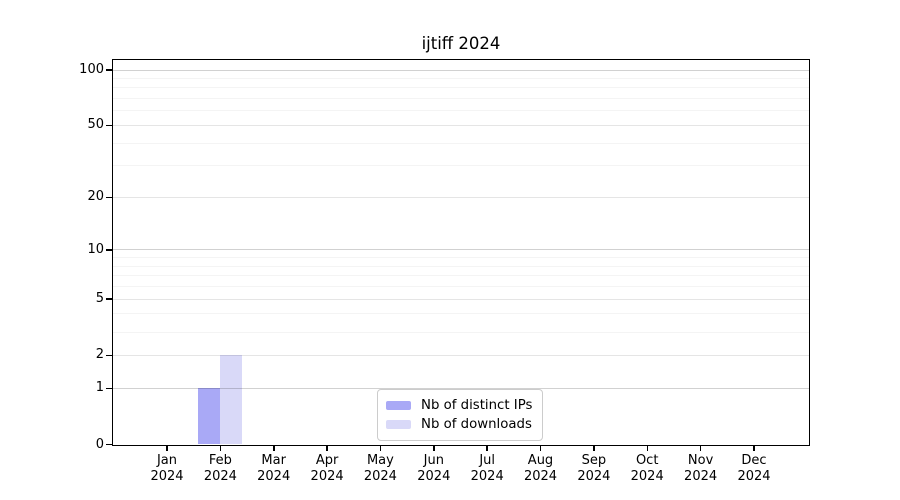 This screenshot has width=900, height=500. I want to click on chart-title: ijtiff 2024, so click(461, 43).